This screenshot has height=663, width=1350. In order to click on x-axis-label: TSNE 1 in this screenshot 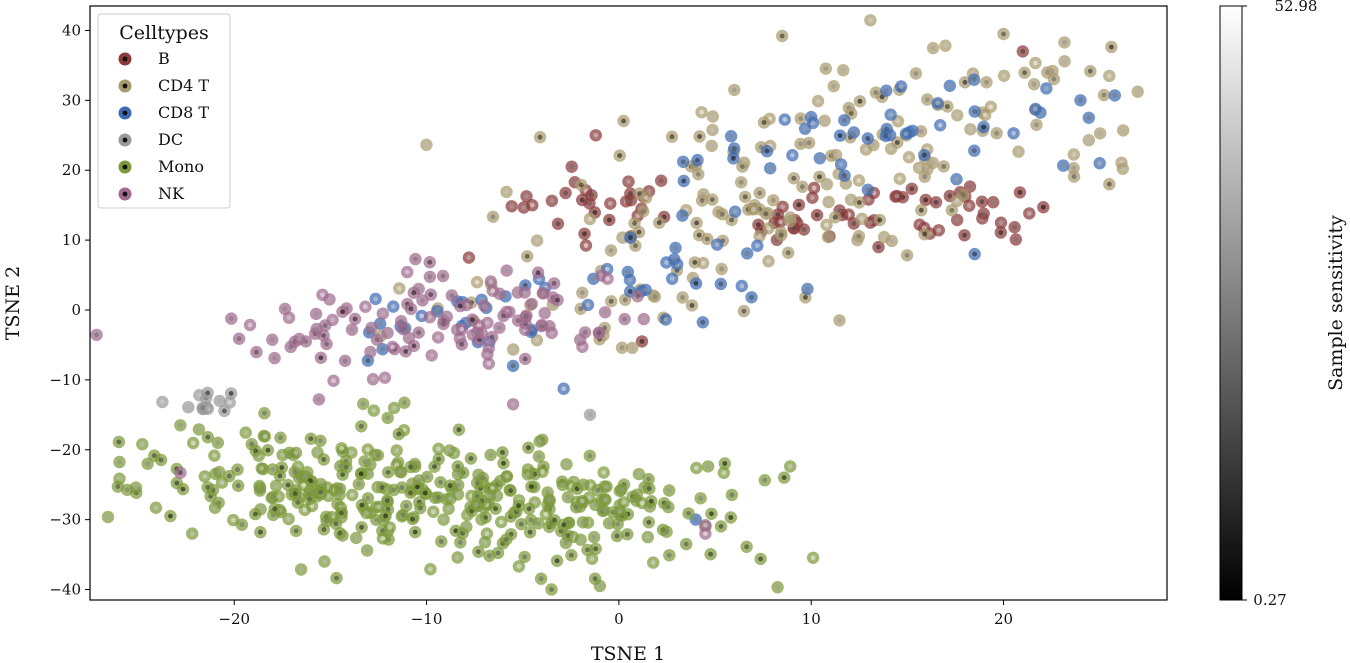, I will do `click(628, 653)`.